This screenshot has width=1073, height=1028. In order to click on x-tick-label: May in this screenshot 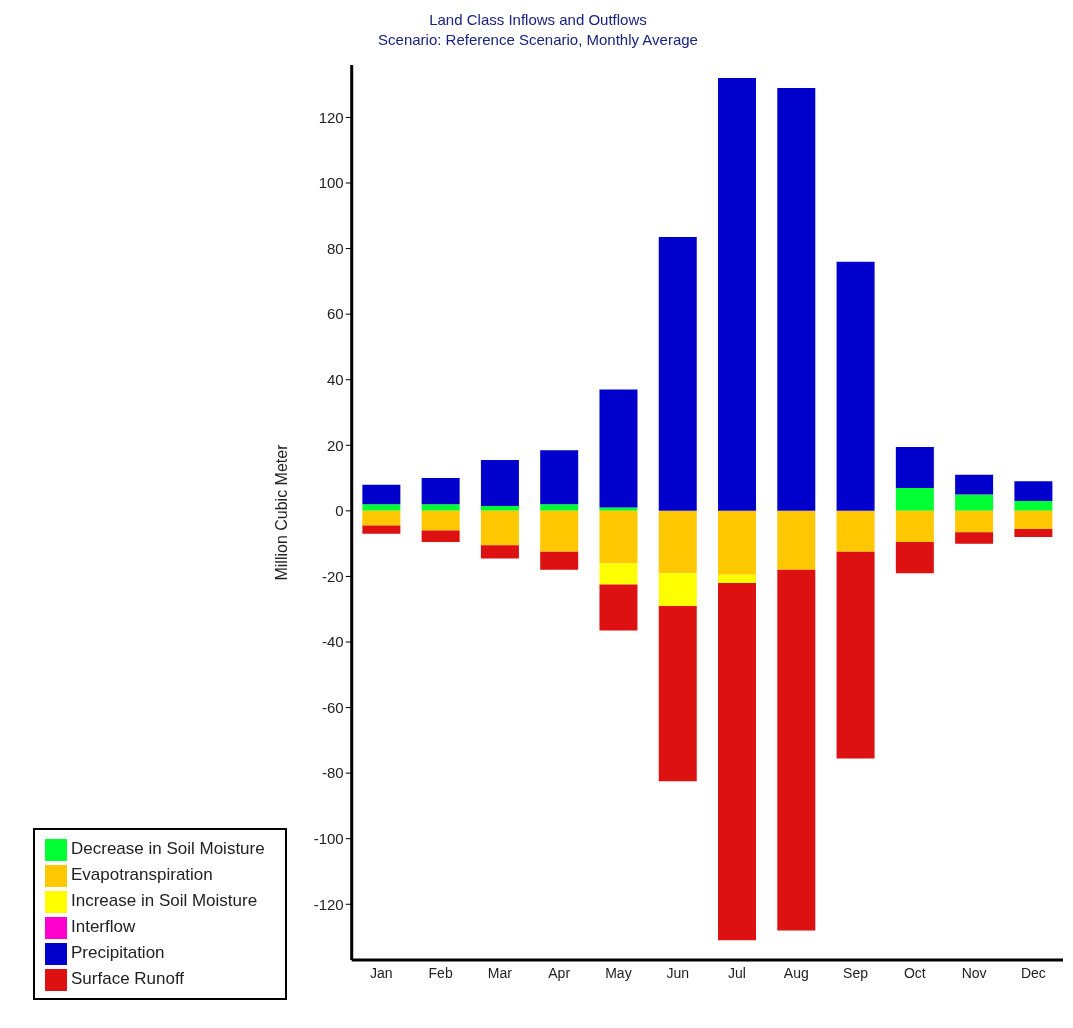, I will do `click(618, 972)`.